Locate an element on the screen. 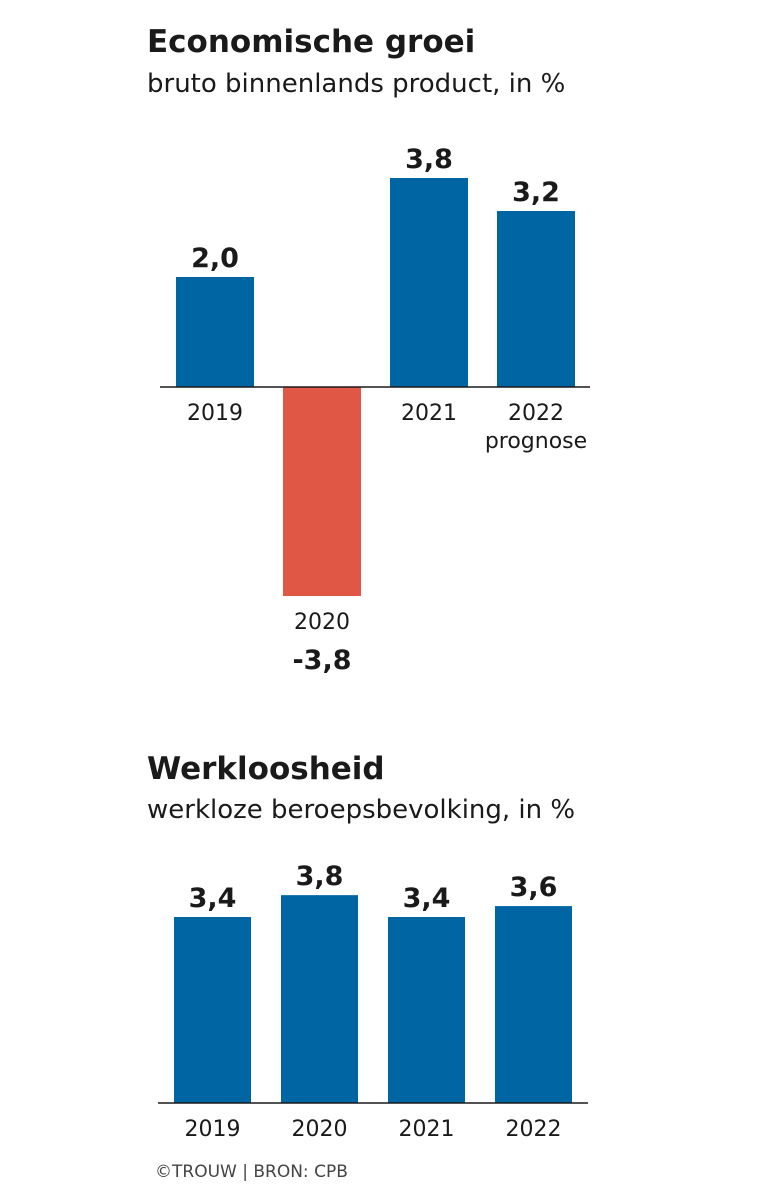 Image resolution: width=763 pixels, height=1191 pixels. footer-credit: ©TROUW | BRON: CPB is located at coordinates (251, 1172).